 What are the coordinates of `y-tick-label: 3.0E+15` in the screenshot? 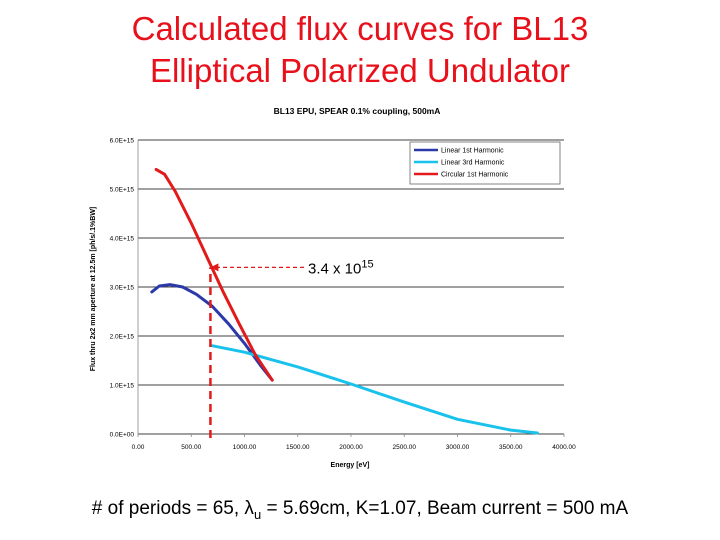 It's located at (122, 288).